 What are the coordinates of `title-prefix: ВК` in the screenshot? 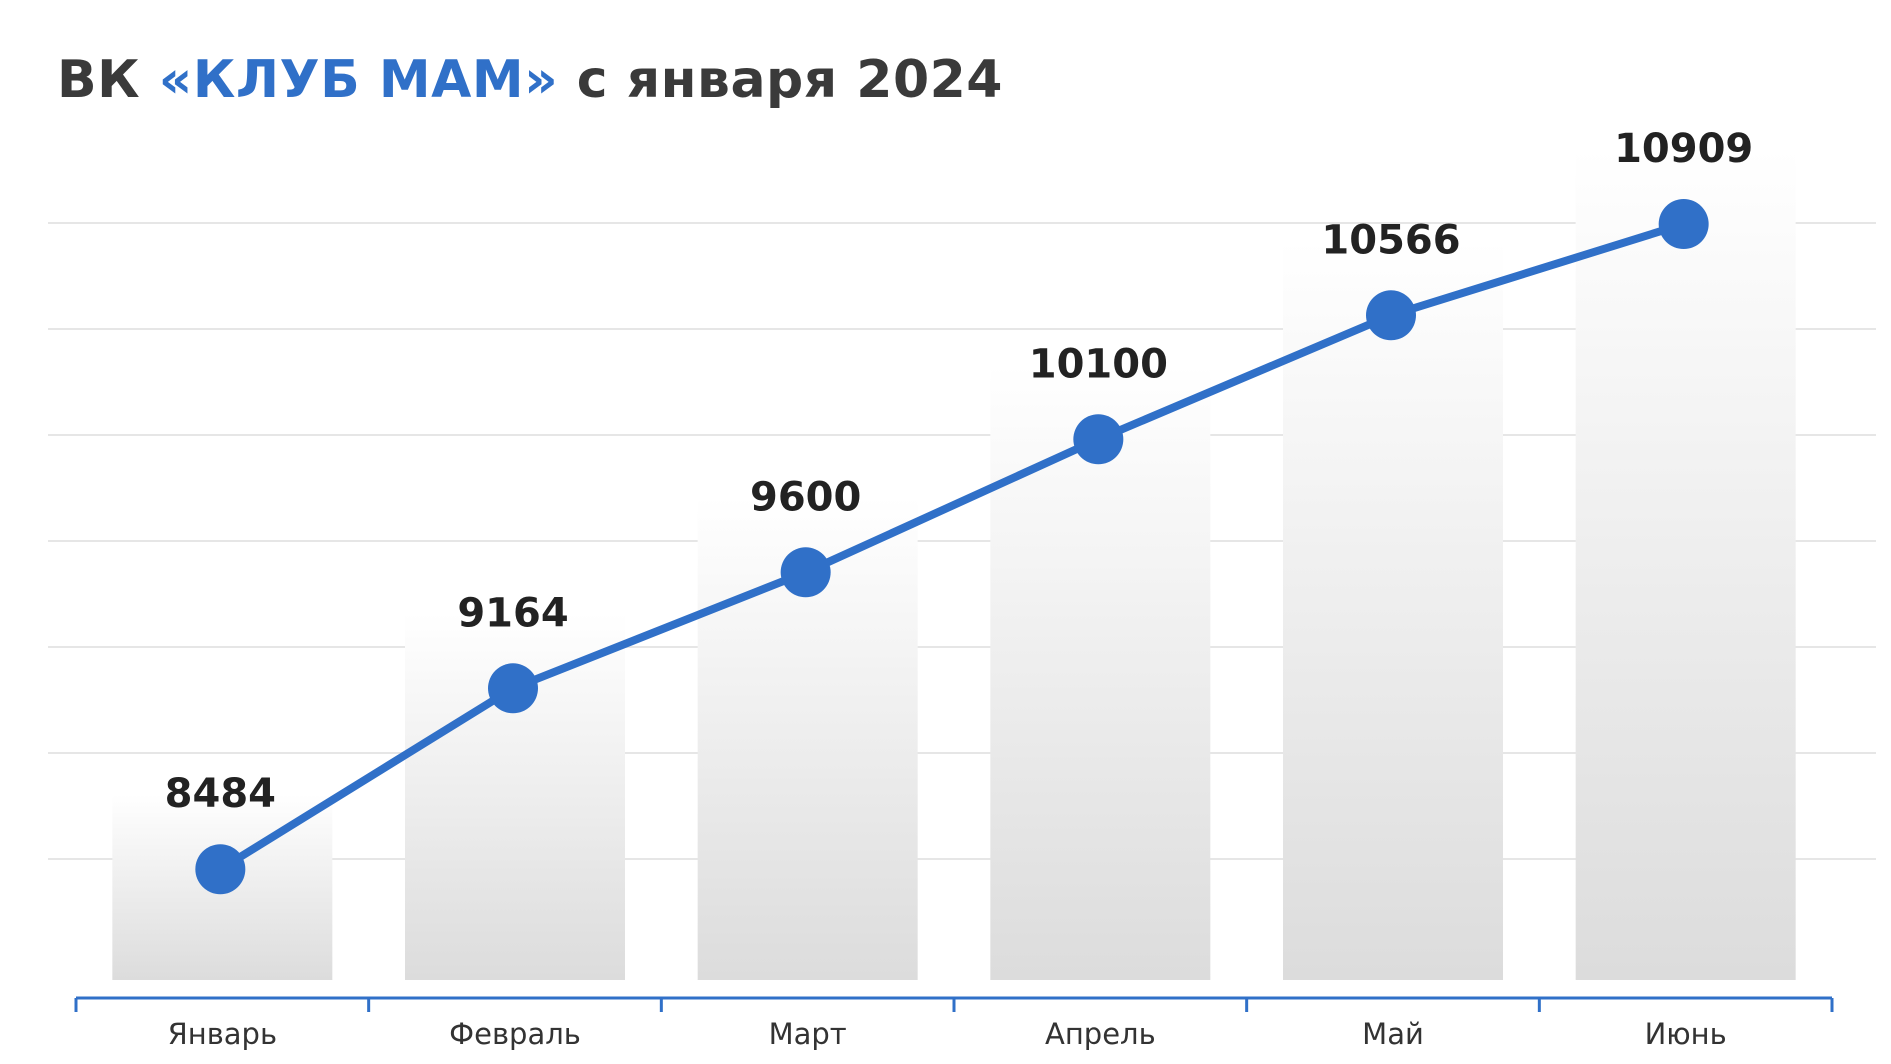 It's located at (108, 80).